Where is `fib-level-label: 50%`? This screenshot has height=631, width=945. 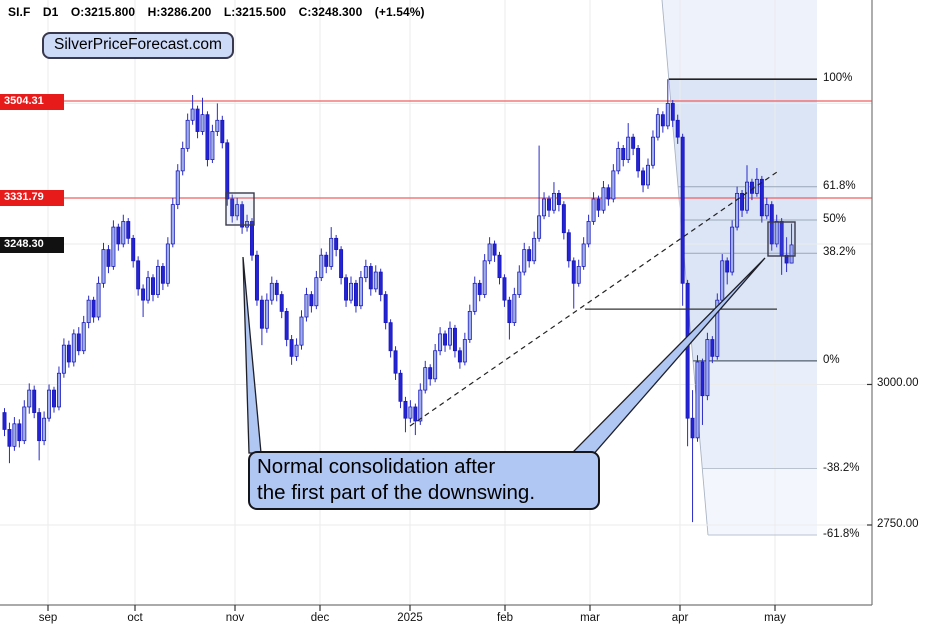 fib-level-label: 50% is located at coordinates (835, 219).